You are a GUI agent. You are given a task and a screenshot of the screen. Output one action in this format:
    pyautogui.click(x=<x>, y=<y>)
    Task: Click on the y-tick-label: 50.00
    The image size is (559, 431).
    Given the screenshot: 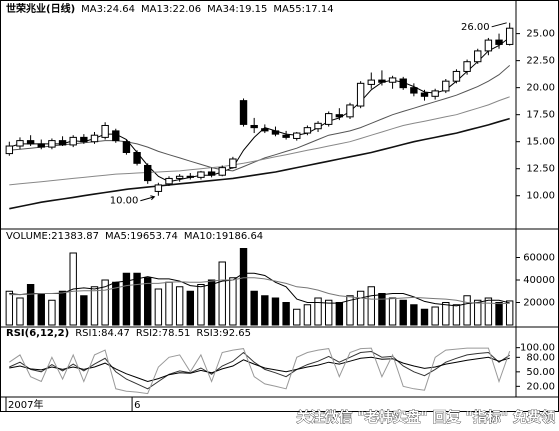 What is the action you would take?
    pyautogui.click(x=540, y=372)
    